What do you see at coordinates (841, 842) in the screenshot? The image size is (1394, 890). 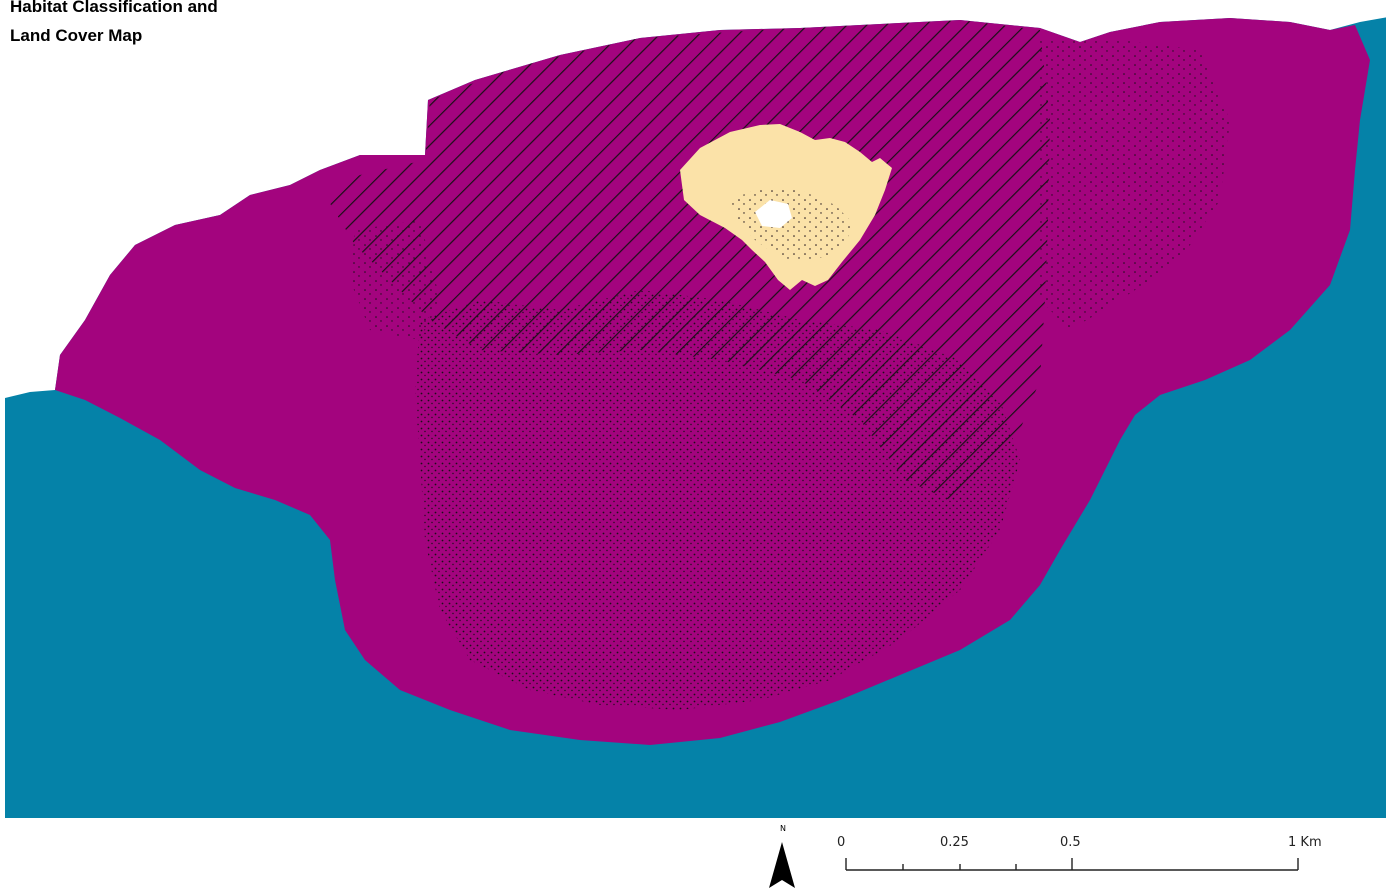 I see `scale-label-0: 0` at bounding box center [841, 842].